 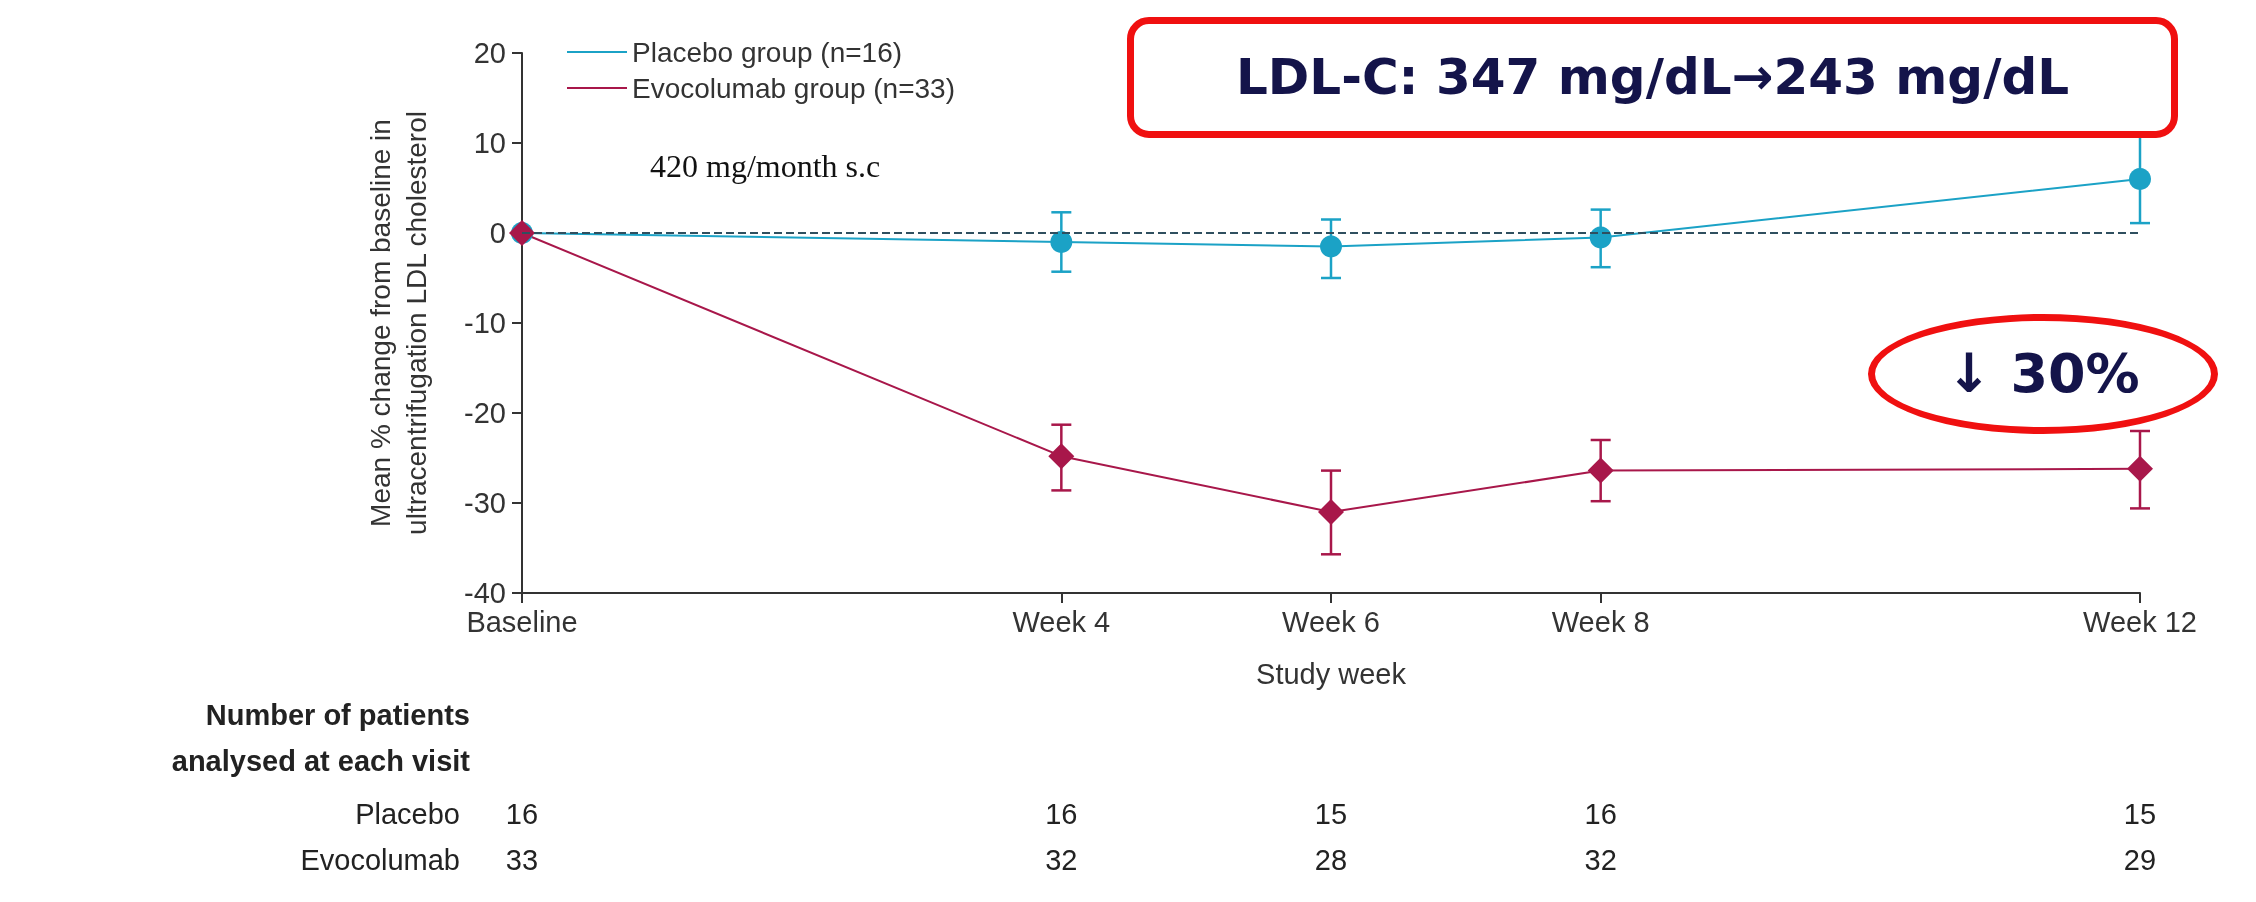 What do you see at coordinates (765, 166) in the screenshot?
I see `annotation: 420 mg/month s.c` at bounding box center [765, 166].